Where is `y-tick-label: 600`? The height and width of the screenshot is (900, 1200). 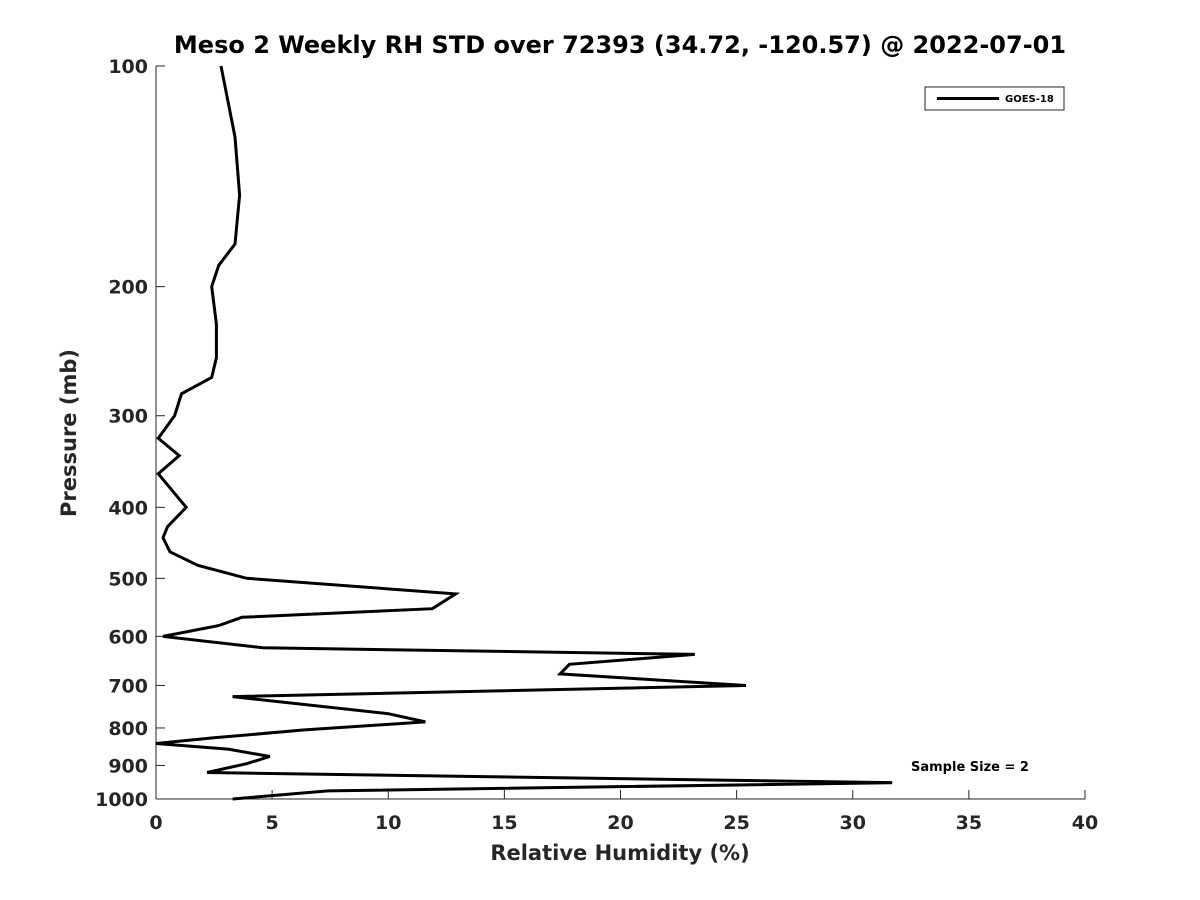 y-tick-label: 600 is located at coordinates (128, 637).